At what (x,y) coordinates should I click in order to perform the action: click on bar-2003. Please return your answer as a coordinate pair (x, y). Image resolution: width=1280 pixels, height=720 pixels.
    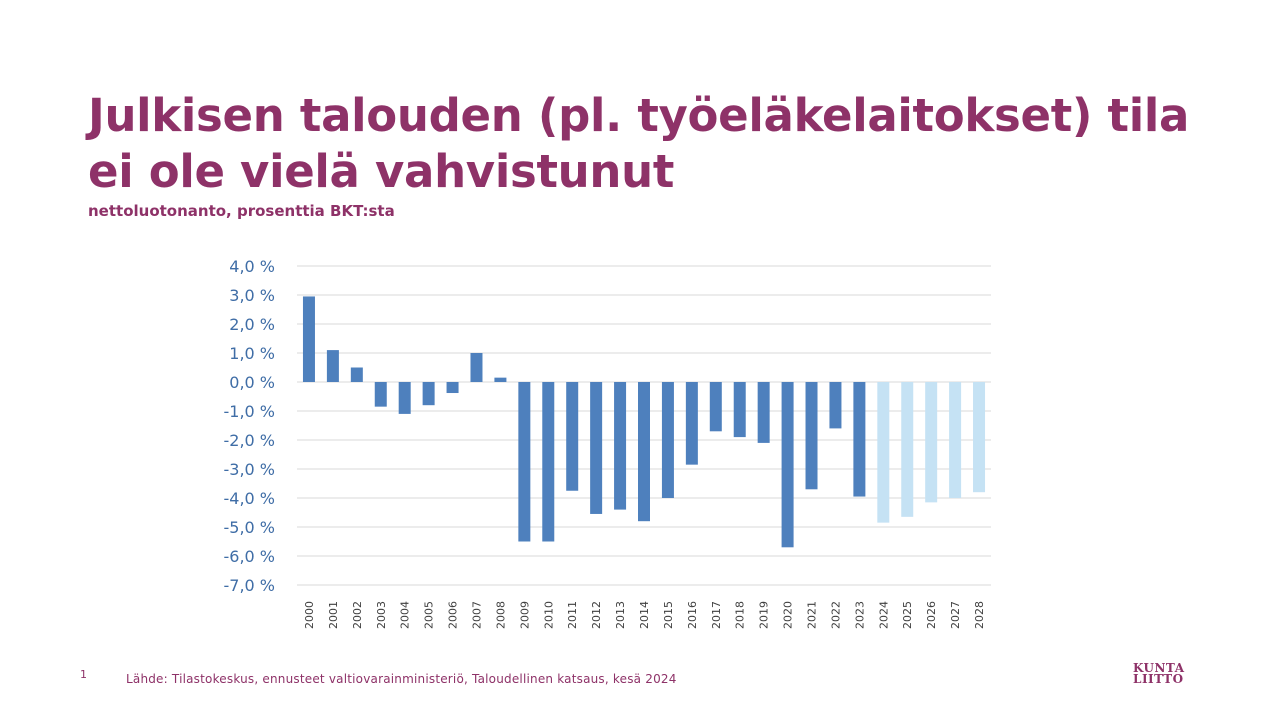
    Looking at the image, I should click on (380, 394).